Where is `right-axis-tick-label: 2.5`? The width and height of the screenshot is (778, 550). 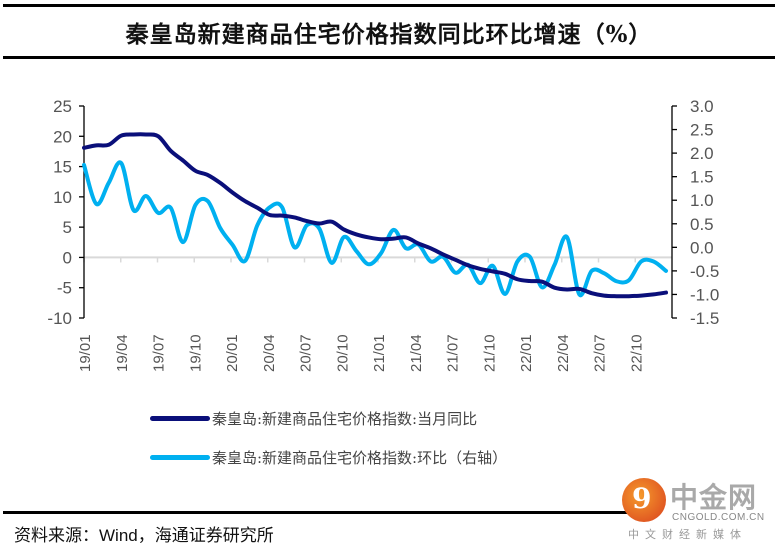
right-axis-tick-label: 2.5 is located at coordinates (702, 130).